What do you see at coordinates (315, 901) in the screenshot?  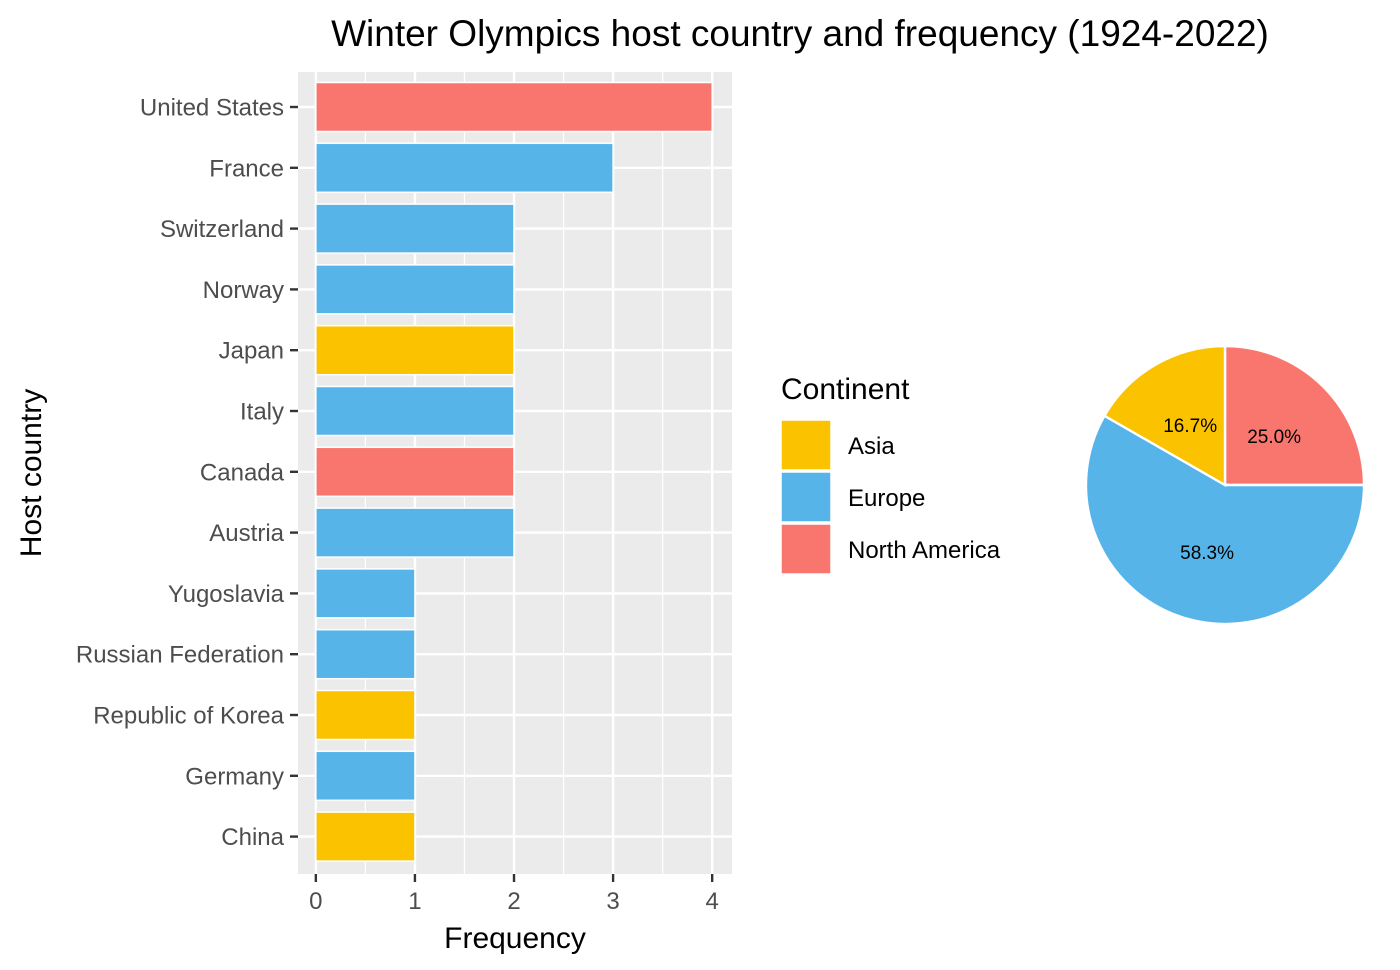 I see `x-tick-label: 0` at bounding box center [315, 901].